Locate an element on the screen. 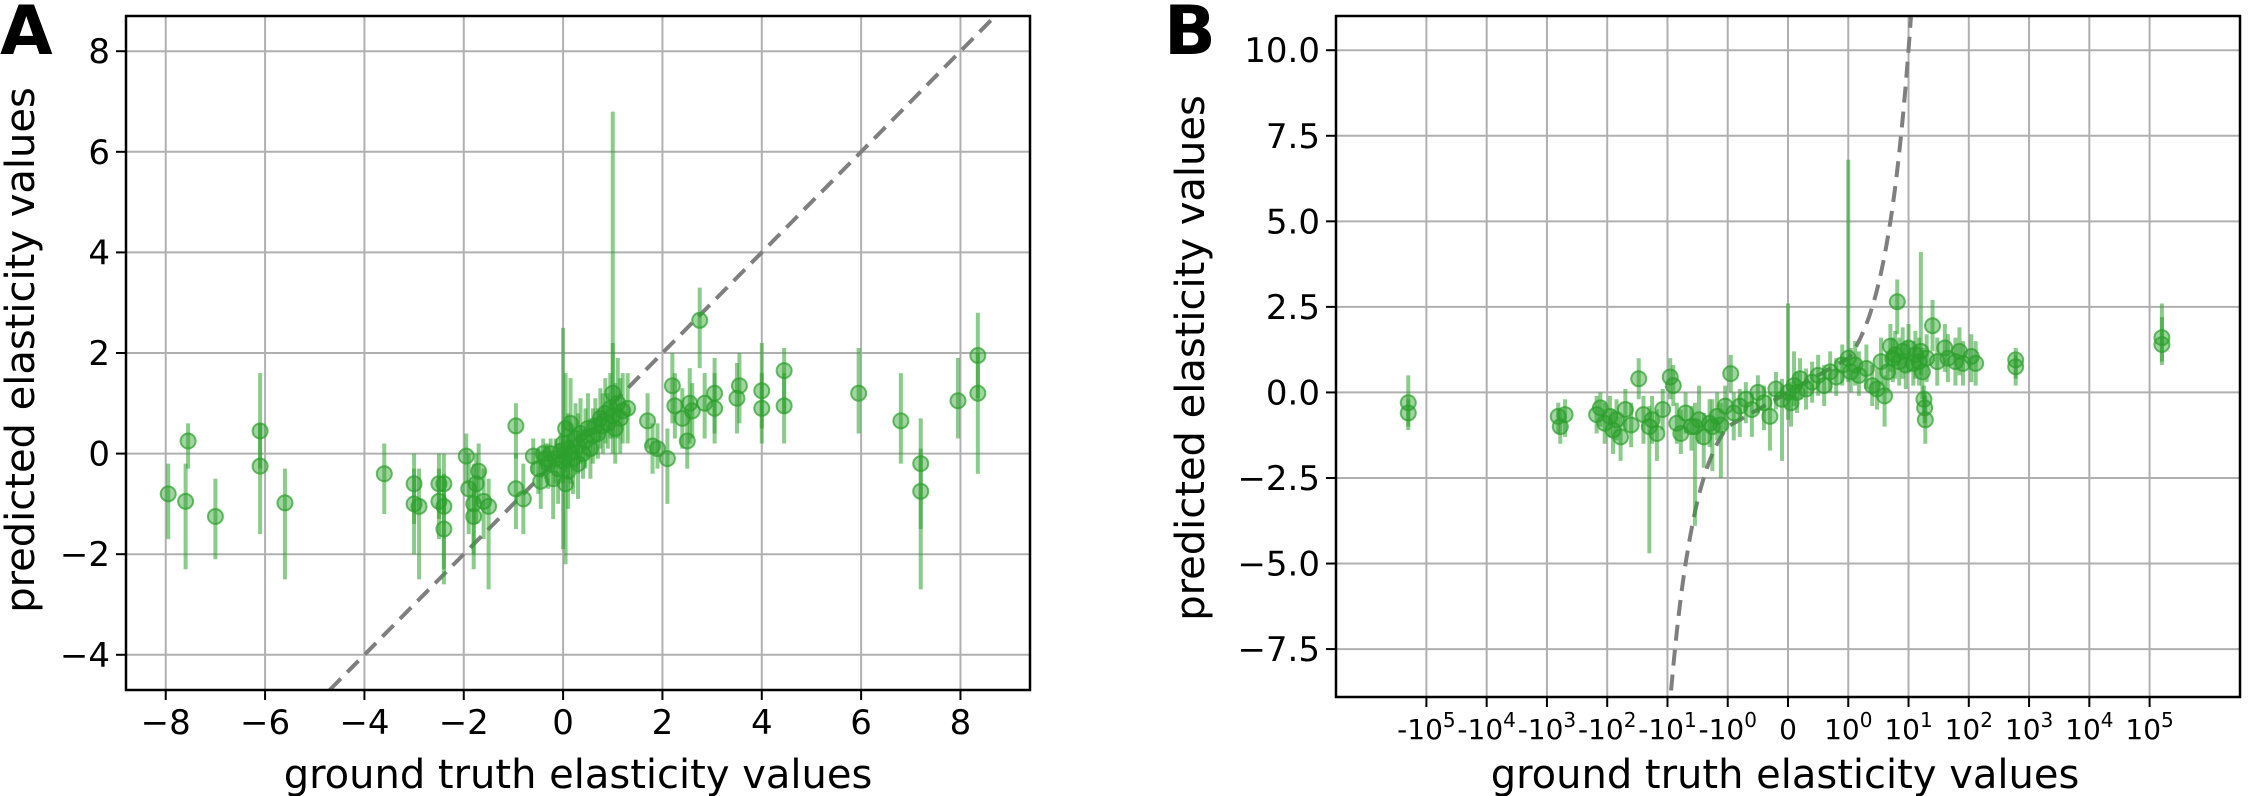 The height and width of the screenshot is (796, 2250). panel-b-x-tick-label: 10¹ is located at coordinates (1908, 727).